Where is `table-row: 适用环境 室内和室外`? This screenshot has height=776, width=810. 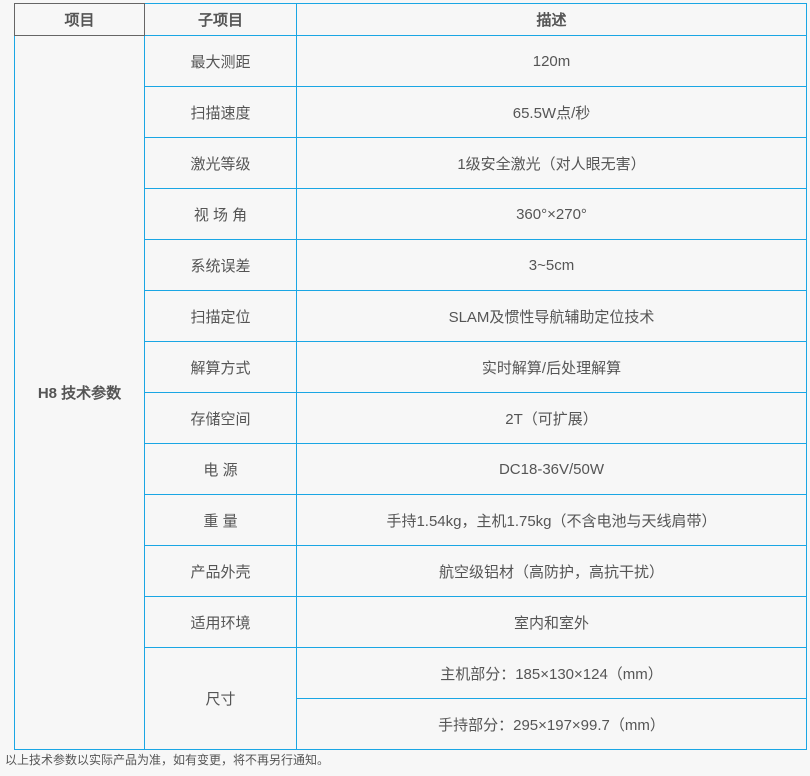 table-row: 适用环境 室内和室外 is located at coordinates (411, 622).